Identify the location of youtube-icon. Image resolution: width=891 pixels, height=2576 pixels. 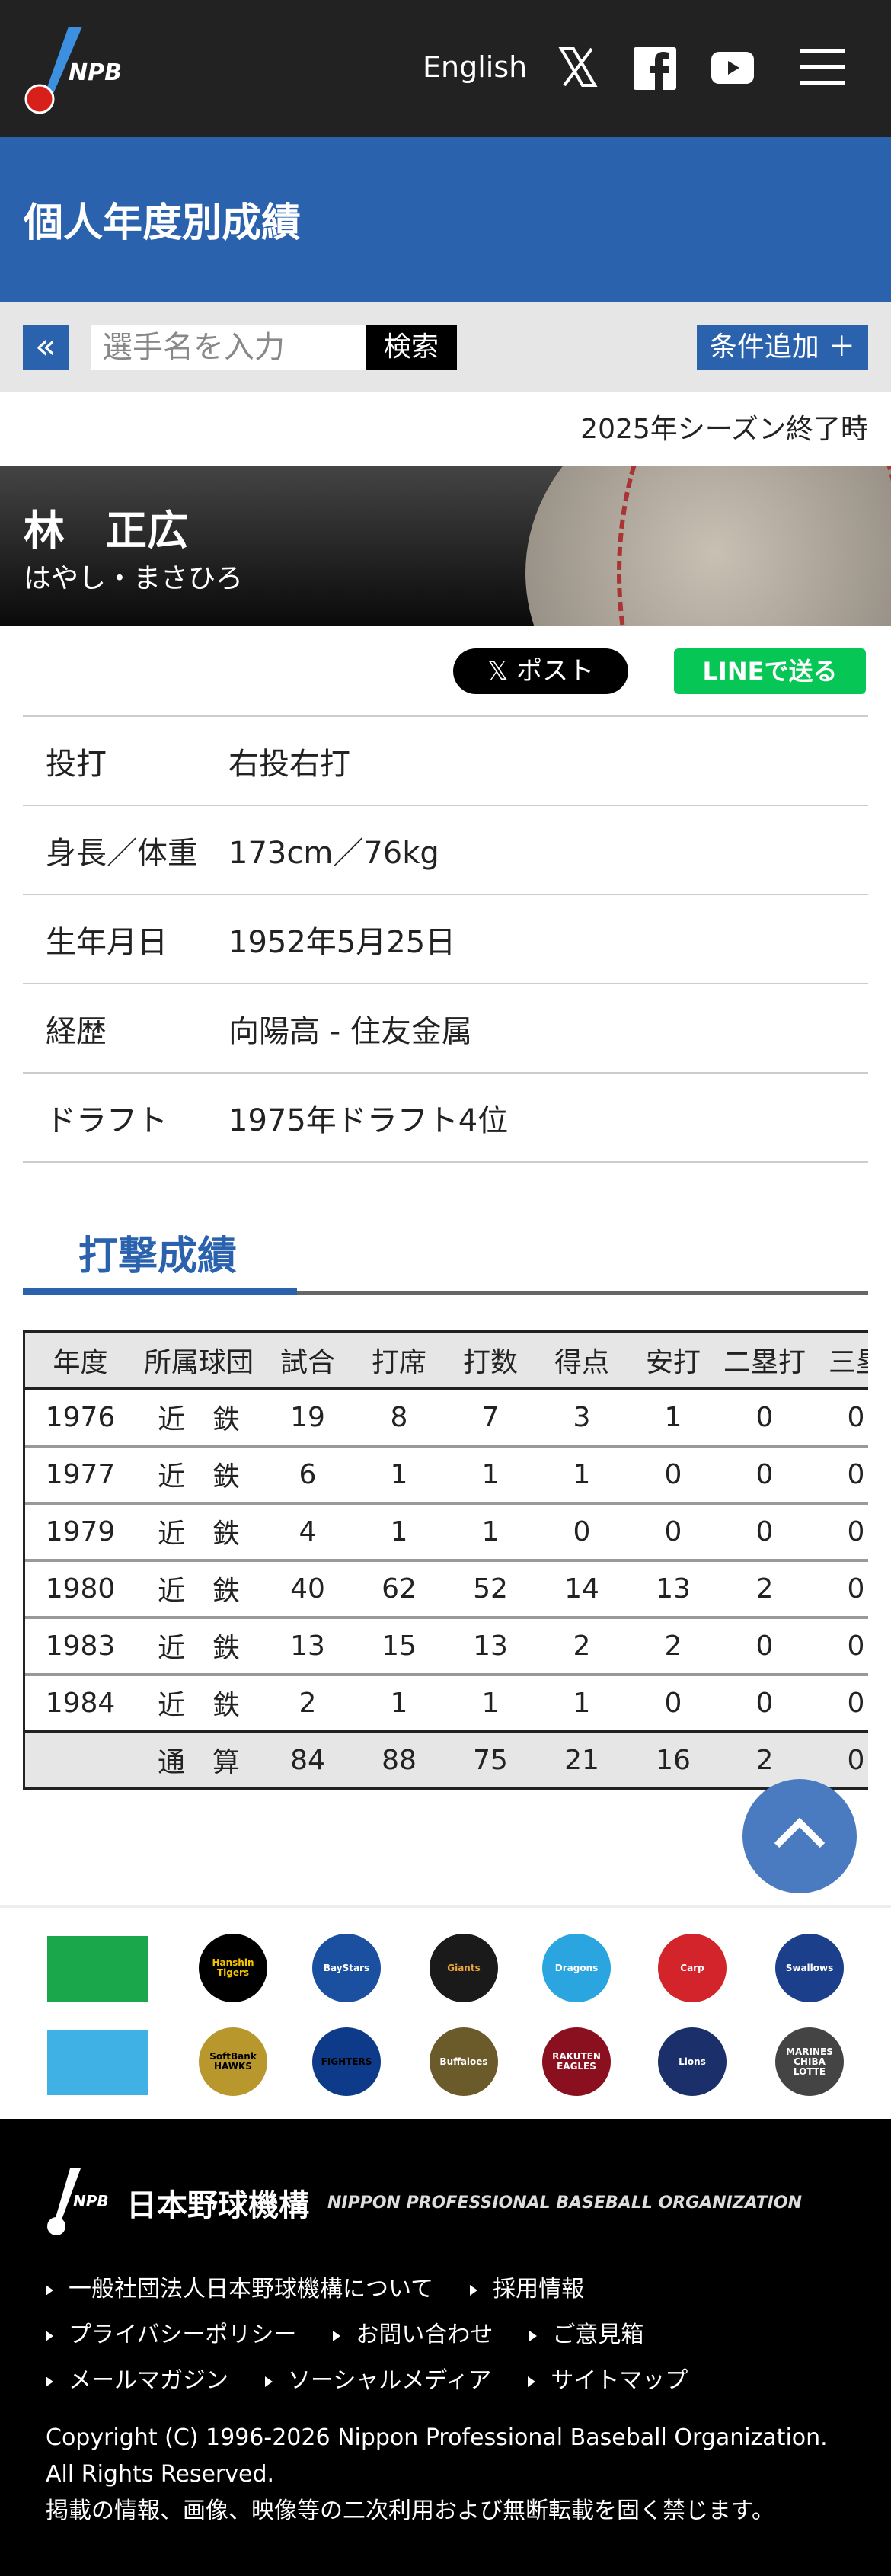
(732, 68).